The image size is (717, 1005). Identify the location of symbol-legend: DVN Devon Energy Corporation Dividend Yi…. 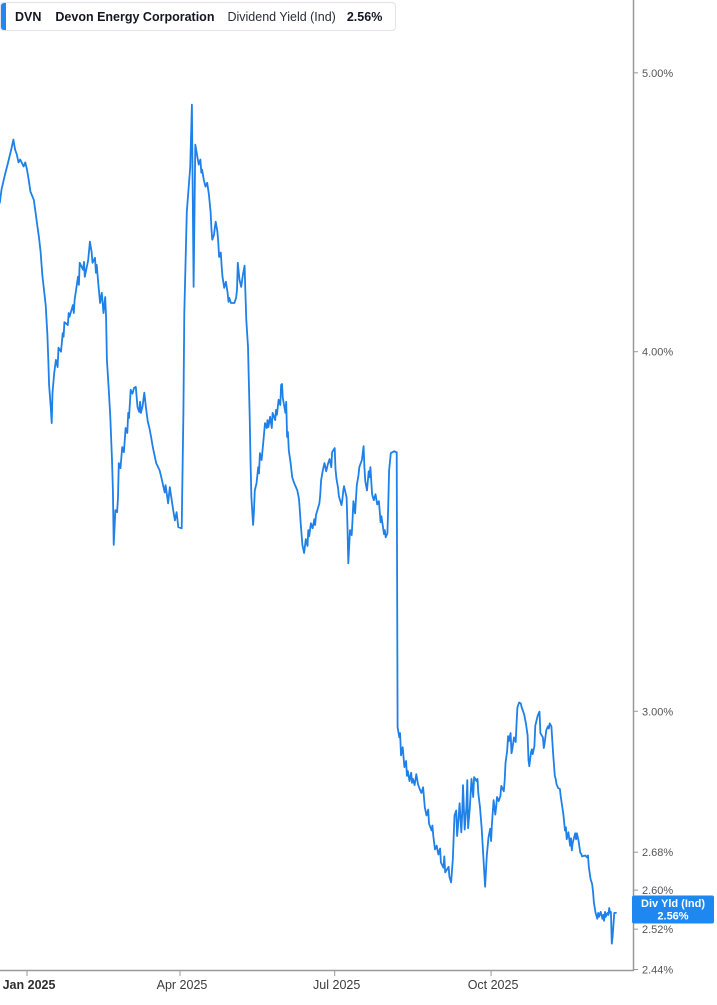
(198, 16).